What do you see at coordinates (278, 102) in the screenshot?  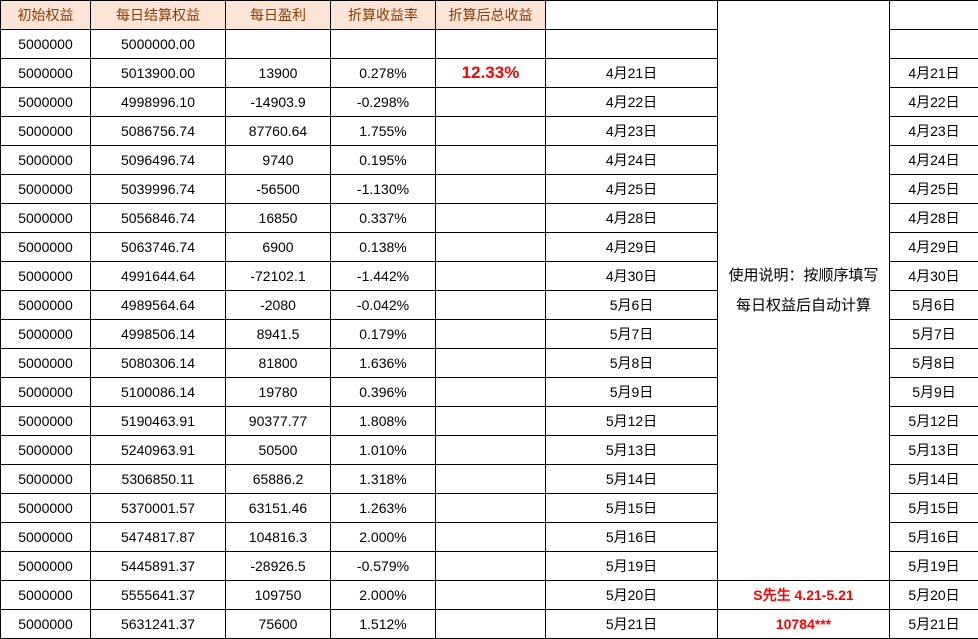 I see `cell-daily-profit: -14903.9` at bounding box center [278, 102].